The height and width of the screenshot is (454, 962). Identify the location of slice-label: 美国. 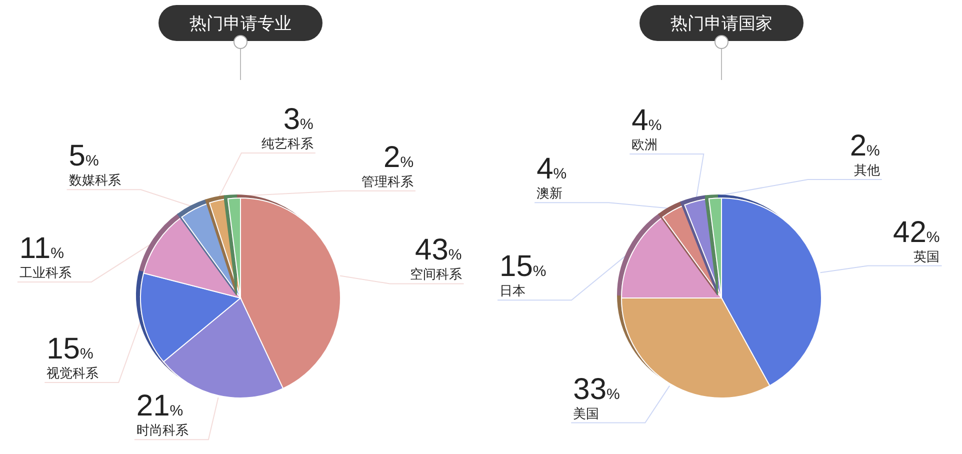
(586, 413).